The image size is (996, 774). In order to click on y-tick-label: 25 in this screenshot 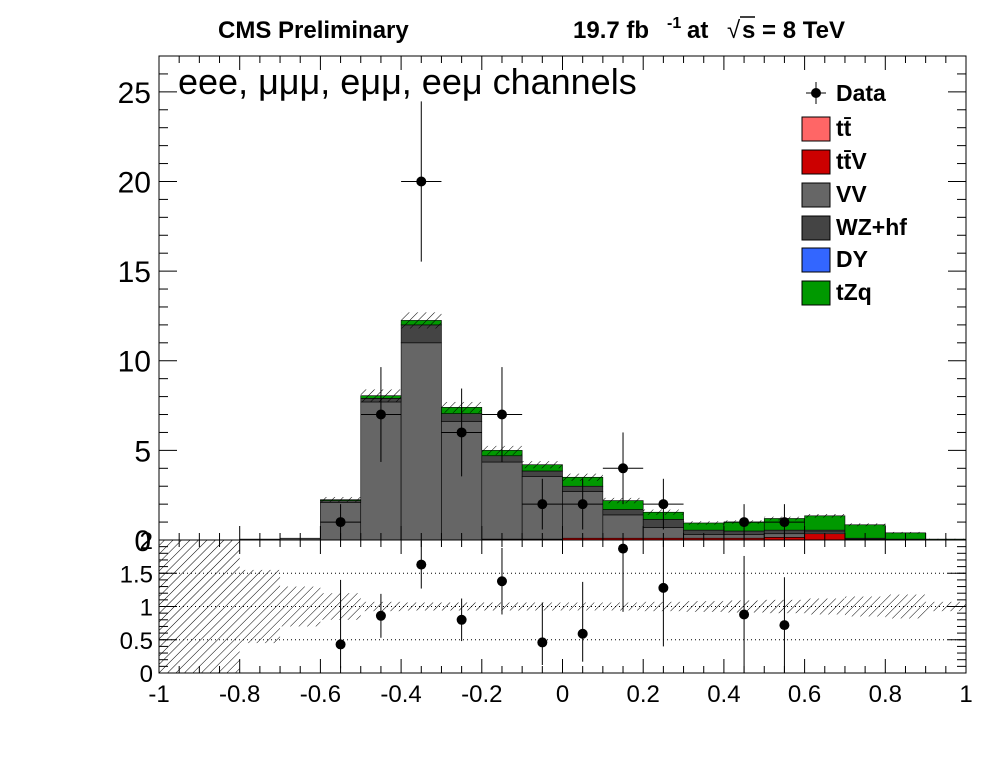, I will do `click(134, 93)`.